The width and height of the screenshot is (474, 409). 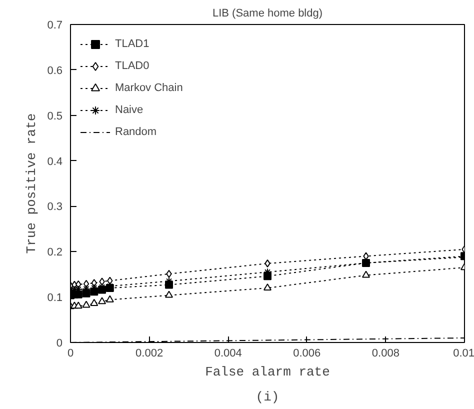 I want to click on legend-label: Naive, so click(x=129, y=110).